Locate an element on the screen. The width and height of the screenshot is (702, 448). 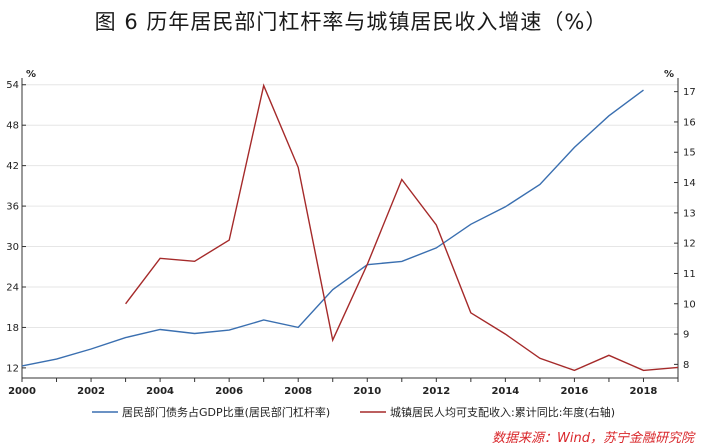
left-axis-ticks: 12 18 24 30 36 42 48 54 is located at coordinates (16, 227).